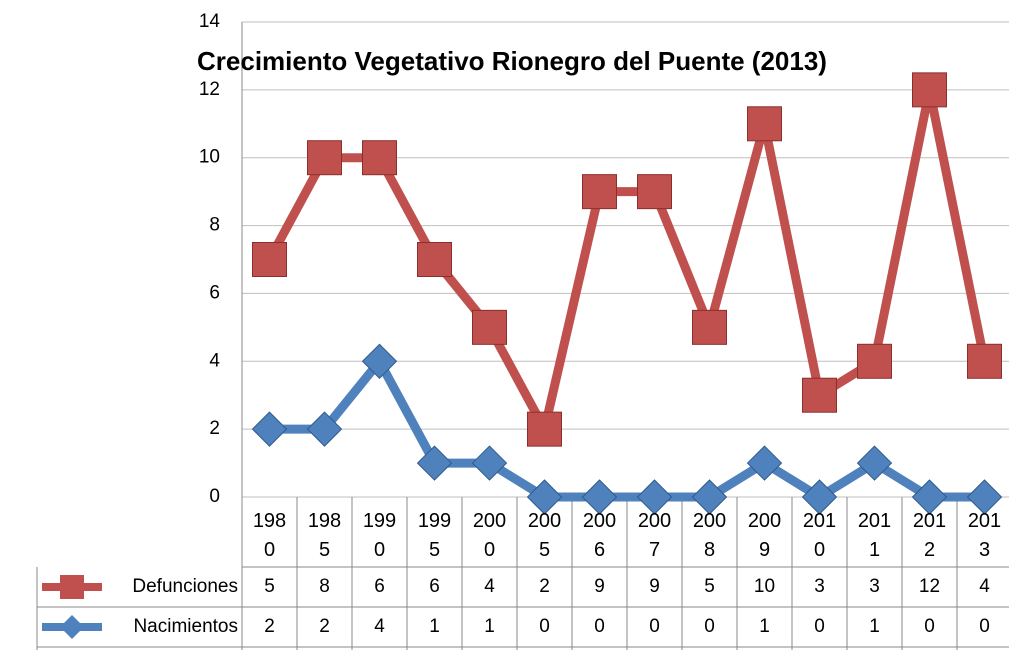  Describe the element at coordinates (214, 225) in the screenshot. I see `y-tick-label: 8` at that location.